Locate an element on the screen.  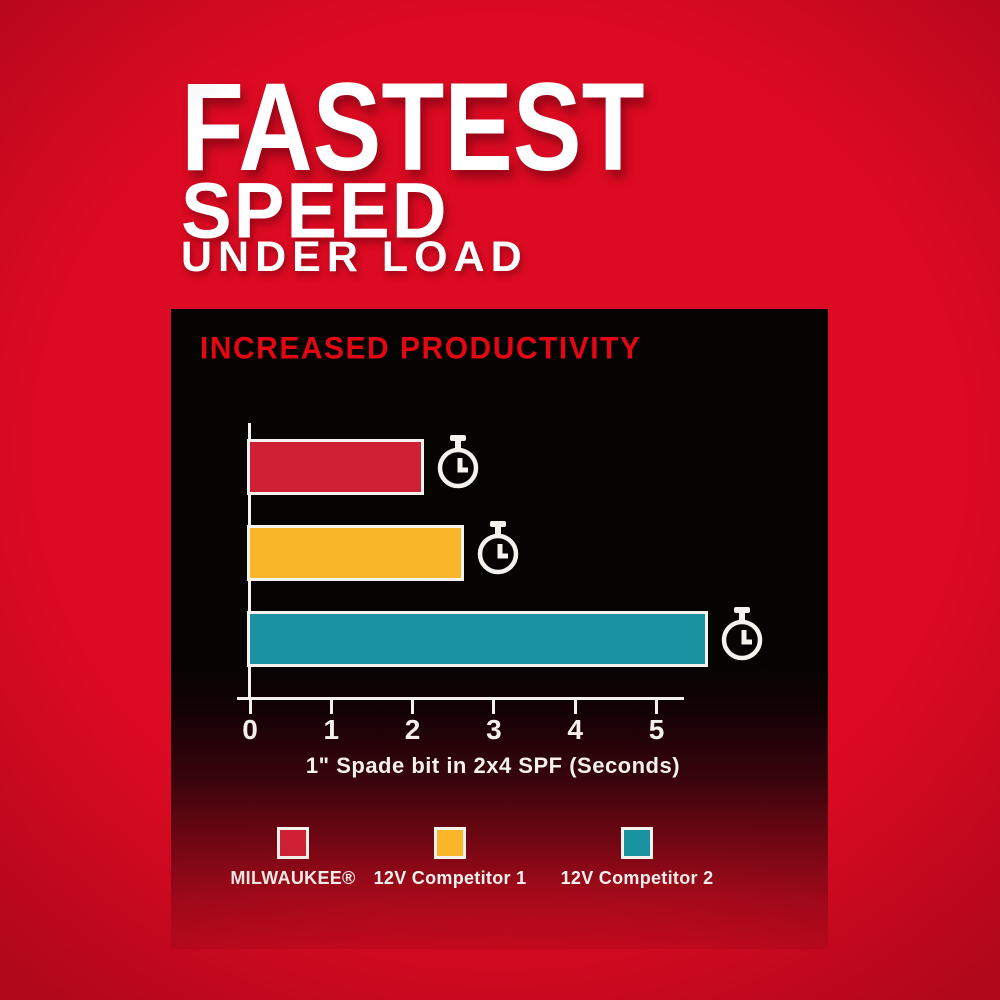
chart-title: INCREASED PRODUCTIVITY is located at coordinates (421, 348).